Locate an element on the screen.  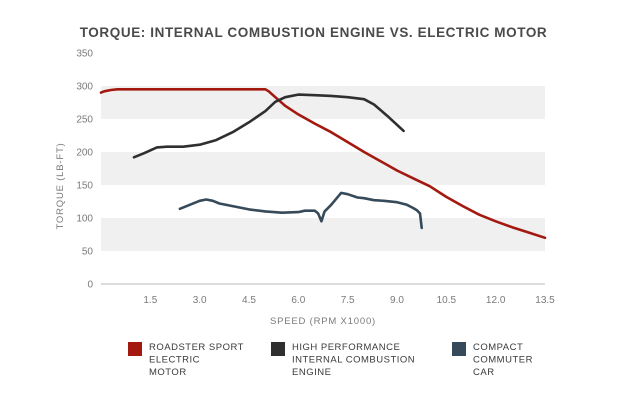
x-tick-label: 4.5 is located at coordinates (249, 300).